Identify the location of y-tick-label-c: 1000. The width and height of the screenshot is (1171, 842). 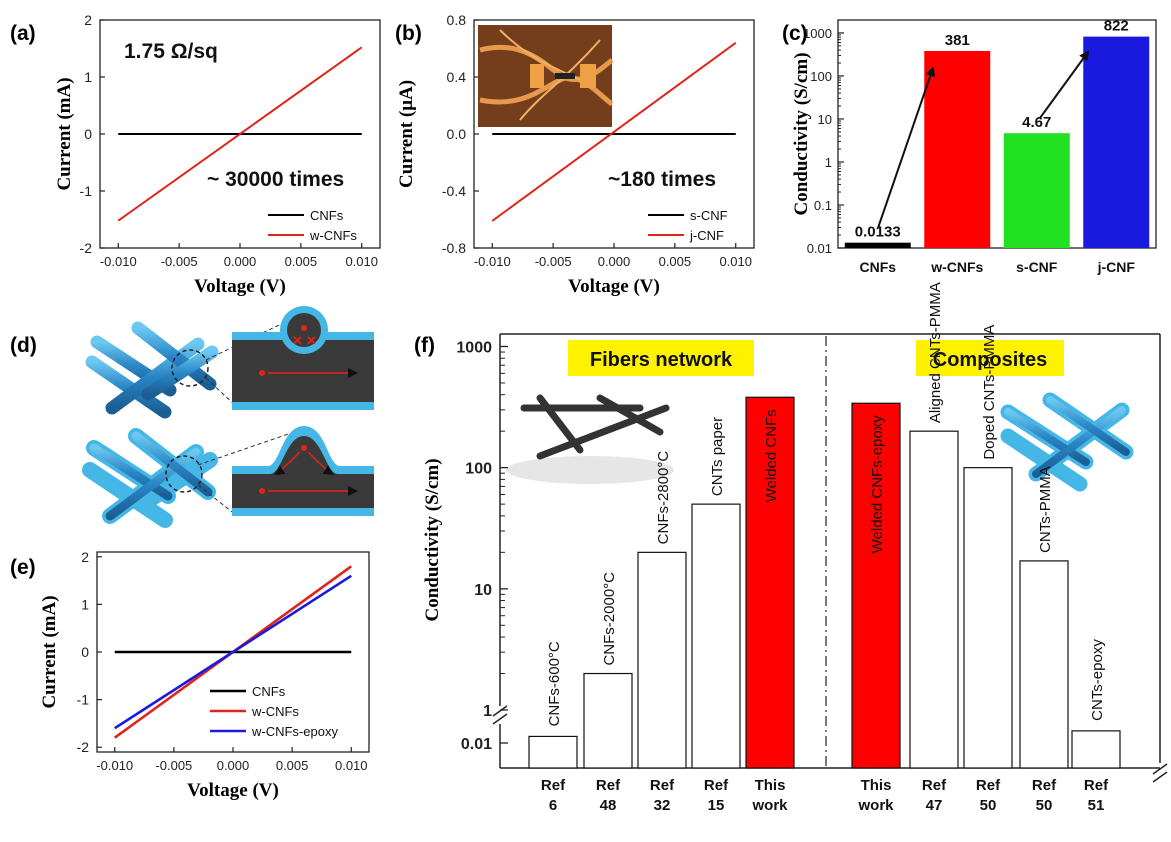
(817, 33).